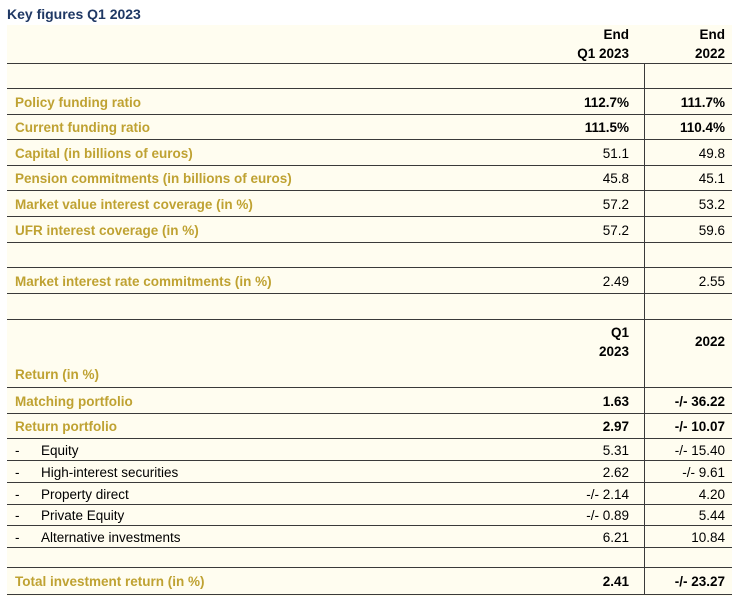 The width and height of the screenshot is (740, 599). What do you see at coordinates (615, 426) in the screenshot?
I see `row-value-q1: 2.97` at bounding box center [615, 426].